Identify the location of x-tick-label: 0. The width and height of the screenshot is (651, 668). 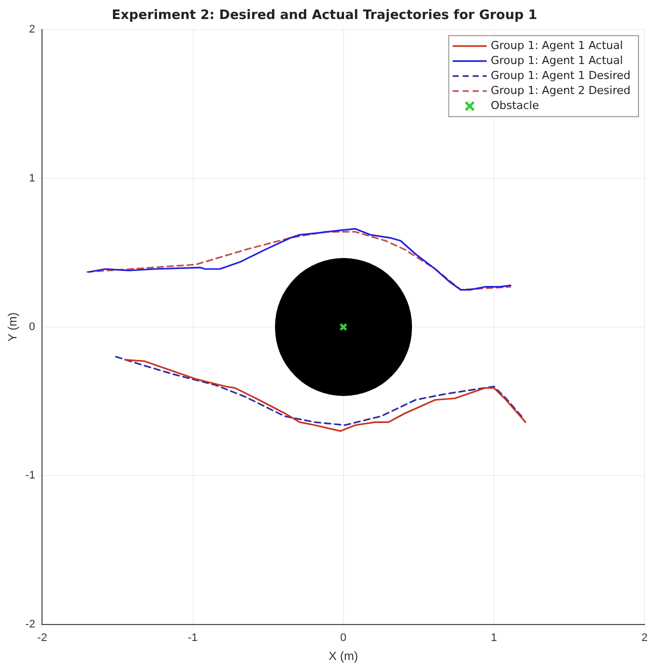
(343, 638).